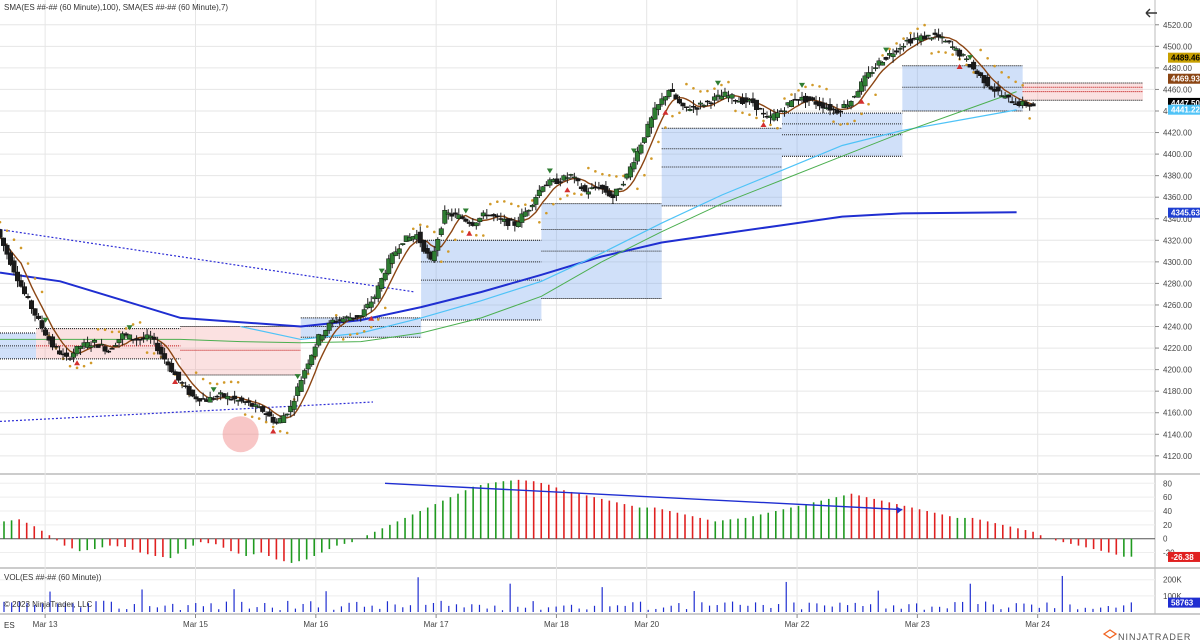 Image resolution: width=1200 pixels, height=643 pixels. I want to click on divergence-arrowhead, so click(899, 510).